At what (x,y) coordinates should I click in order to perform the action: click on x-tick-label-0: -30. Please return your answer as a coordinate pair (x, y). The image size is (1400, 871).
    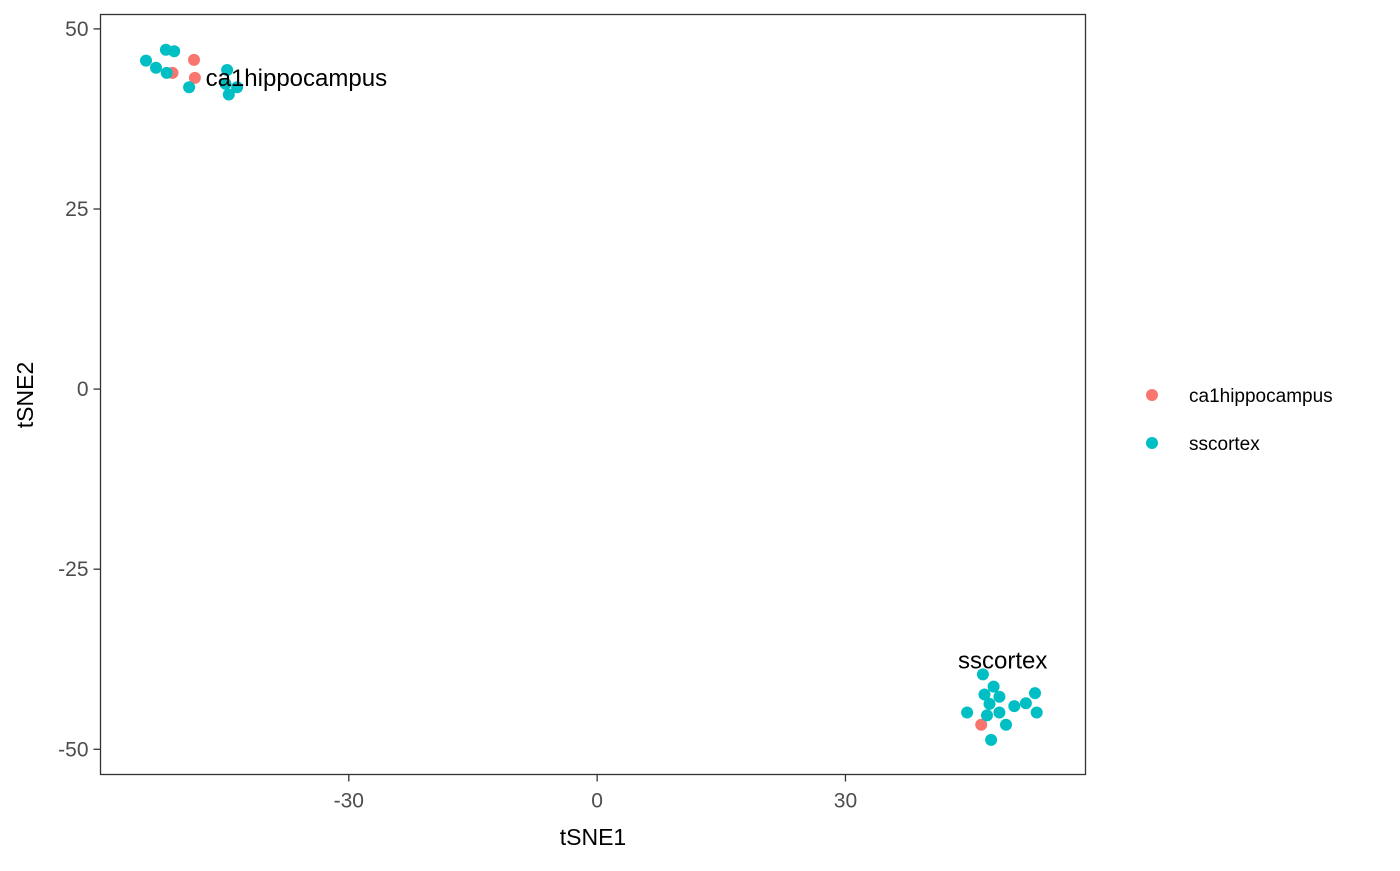
    Looking at the image, I should click on (349, 801).